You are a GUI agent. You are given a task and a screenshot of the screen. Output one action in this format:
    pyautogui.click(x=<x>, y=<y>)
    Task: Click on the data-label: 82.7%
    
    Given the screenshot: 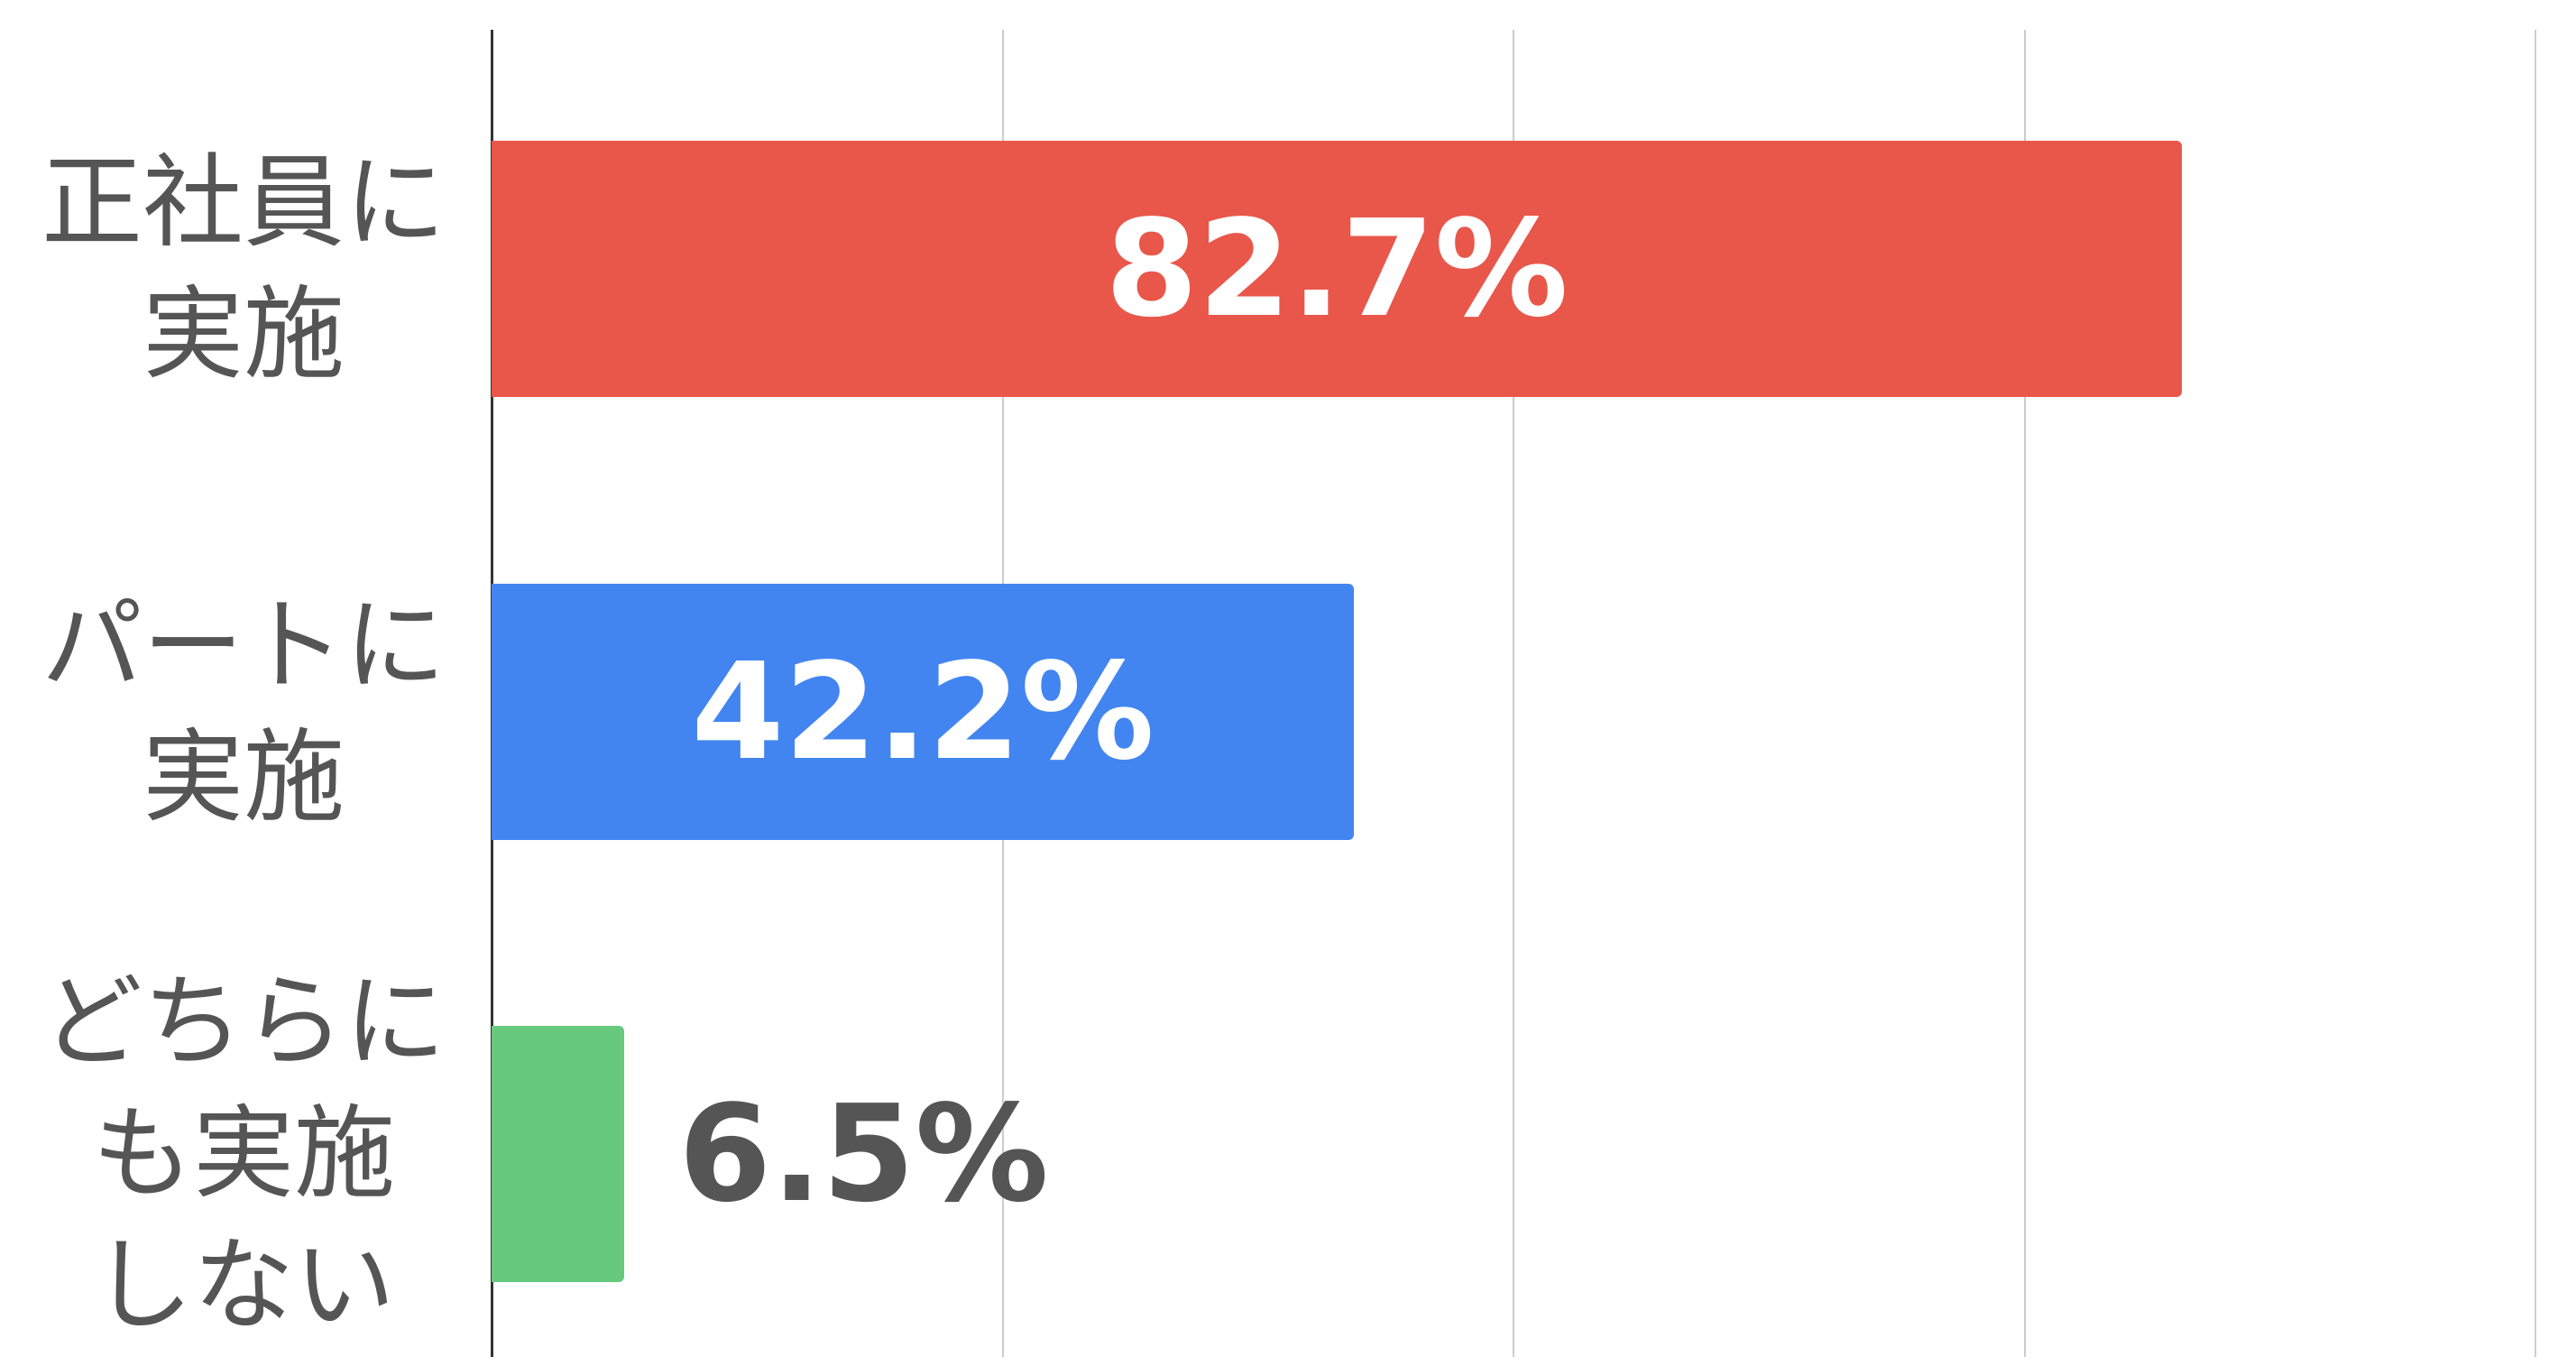 What is the action you would take?
    pyautogui.click(x=1337, y=269)
    